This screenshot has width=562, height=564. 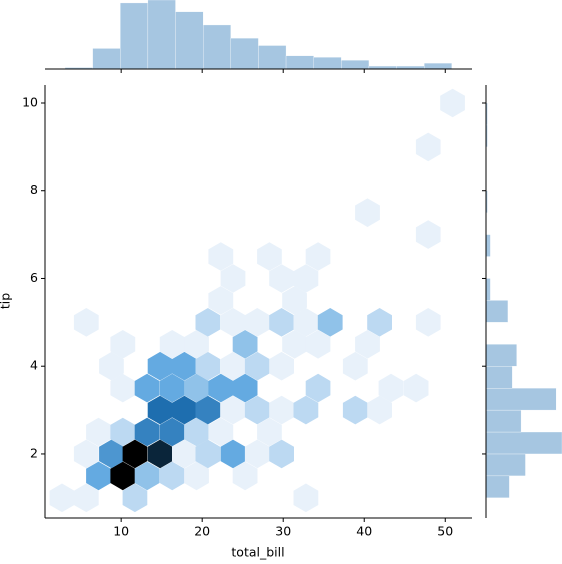 What do you see at coordinates (34, 452) in the screenshot?
I see `y-tick-label: 2` at bounding box center [34, 452].